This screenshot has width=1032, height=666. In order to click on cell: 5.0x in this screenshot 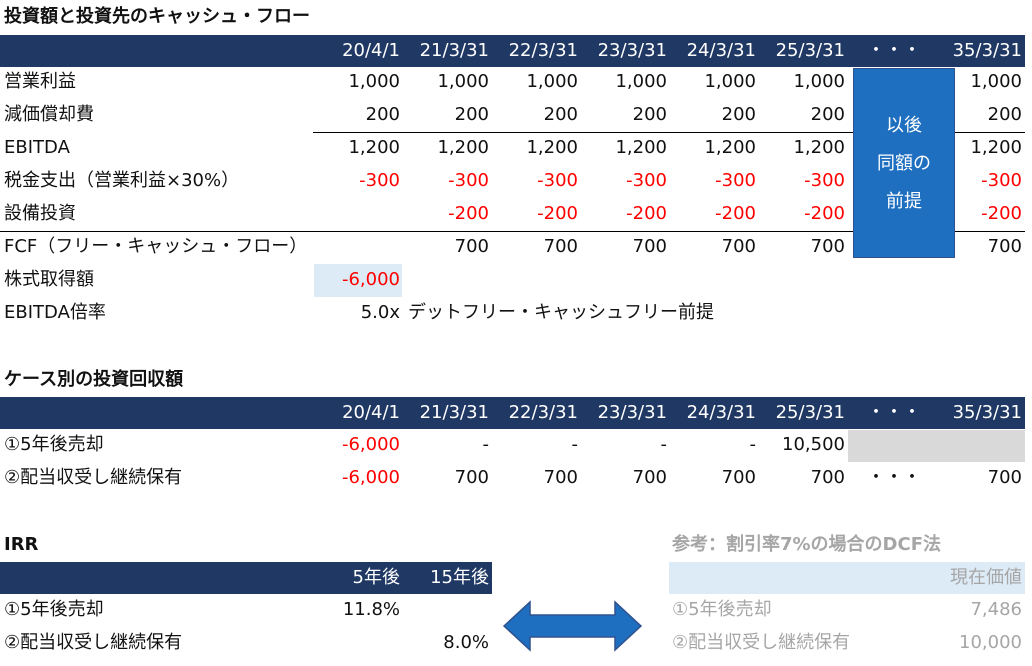, I will do `click(380, 312)`.